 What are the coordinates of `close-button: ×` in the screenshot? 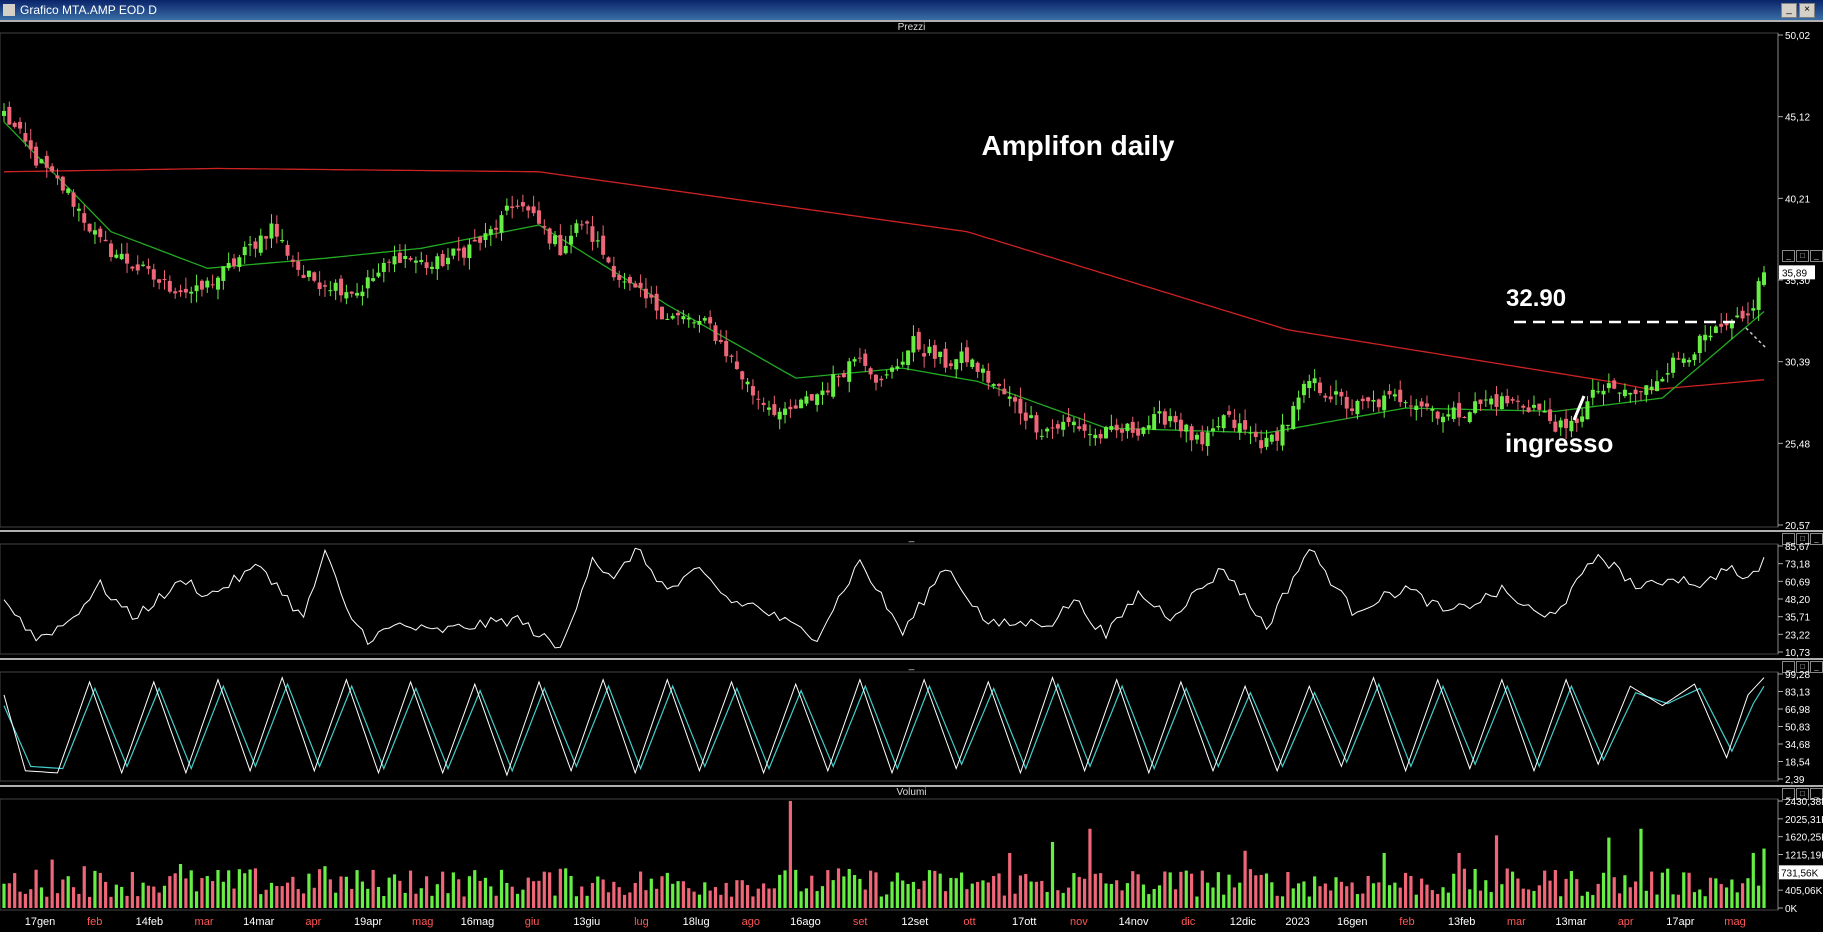 It's located at (1807, 10).